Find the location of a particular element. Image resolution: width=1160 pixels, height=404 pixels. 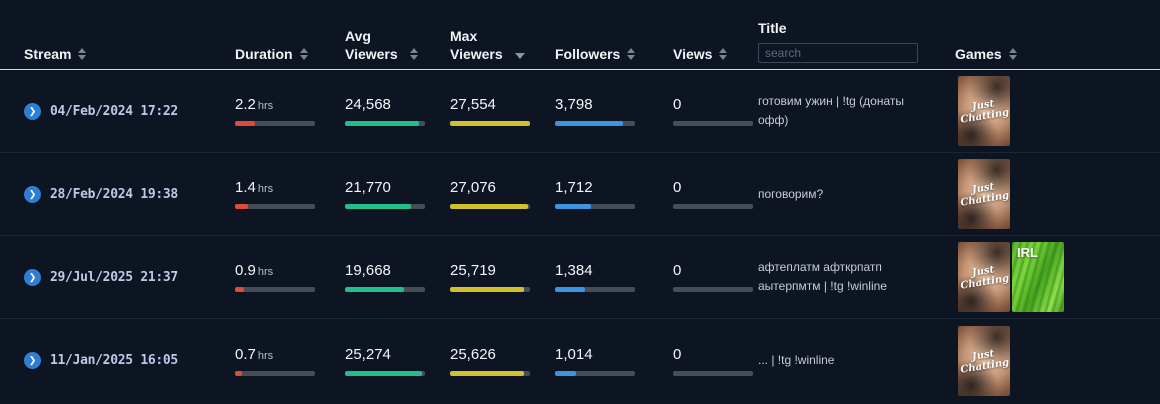

followers-value: 3,798 is located at coordinates (574, 104).